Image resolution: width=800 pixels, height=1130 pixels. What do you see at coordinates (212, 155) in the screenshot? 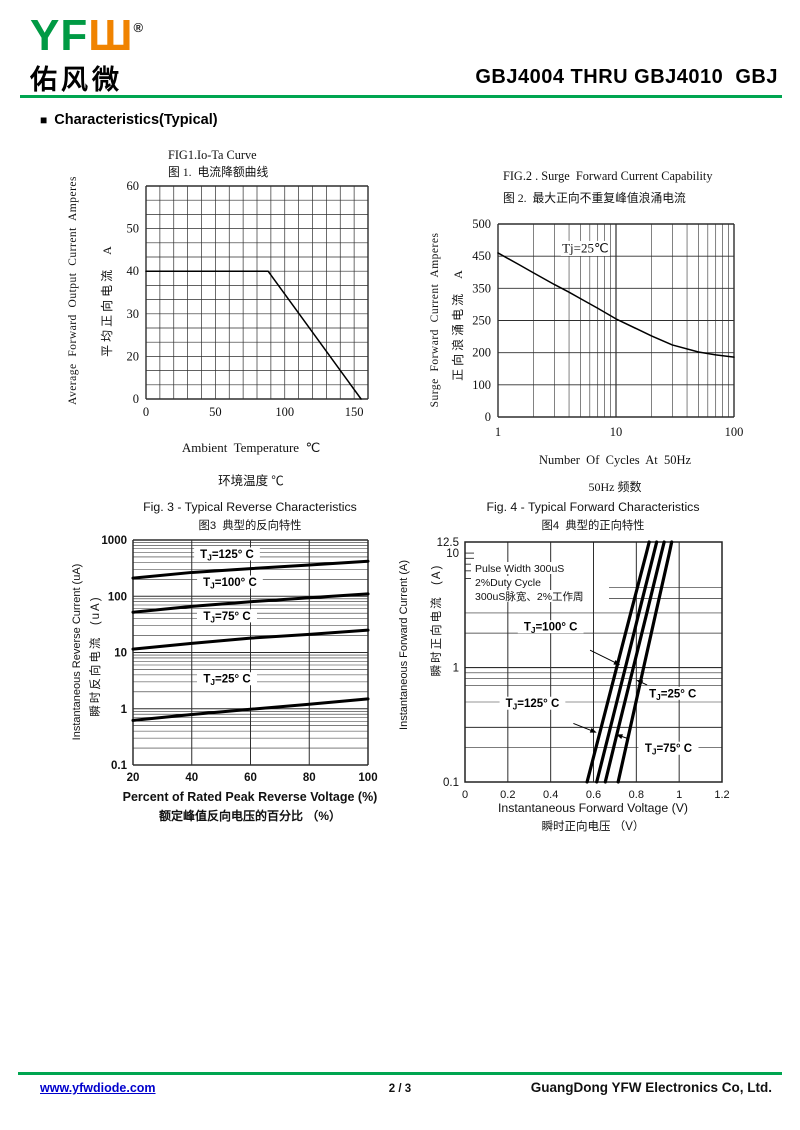
I see `fig1-title-en: FIG1.Io-Ta Curve` at bounding box center [212, 155].